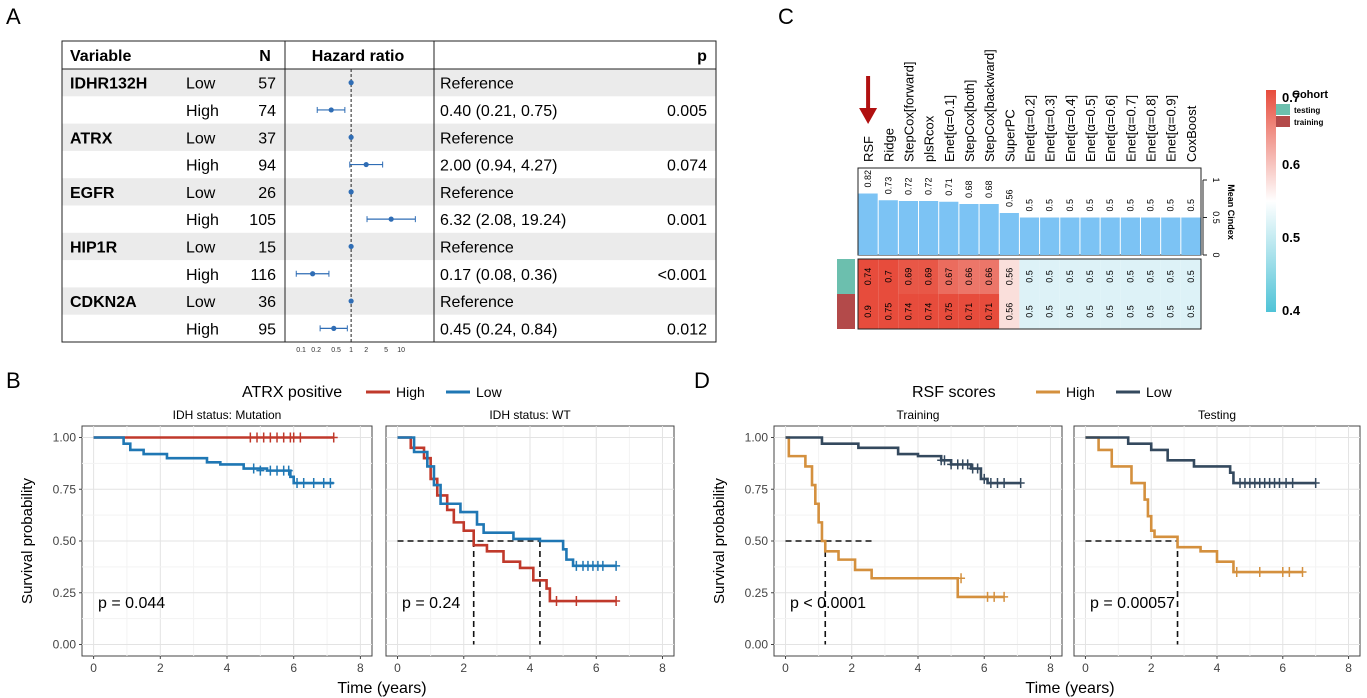  What do you see at coordinates (292, 392) in the screenshot?
I see `legend-title: ATRX positive` at bounding box center [292, 392].